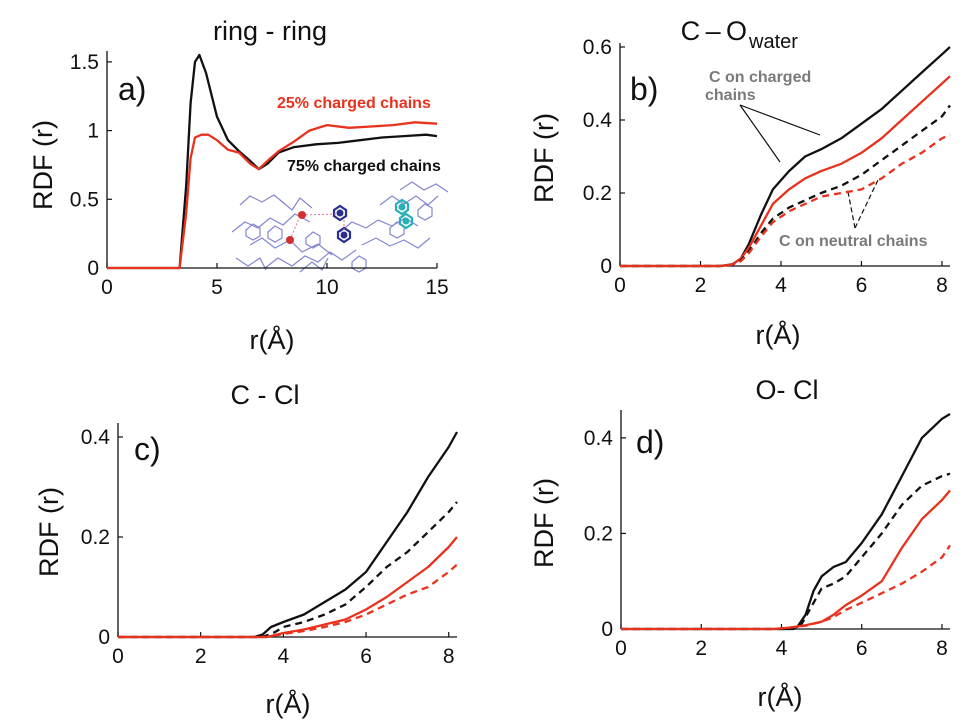 Image resolution: width=971 pixels, height=724 pixels. Describe the element at coordinates (132, 89) in the screenshot. I see `panel-a-letter: a)` at that location.